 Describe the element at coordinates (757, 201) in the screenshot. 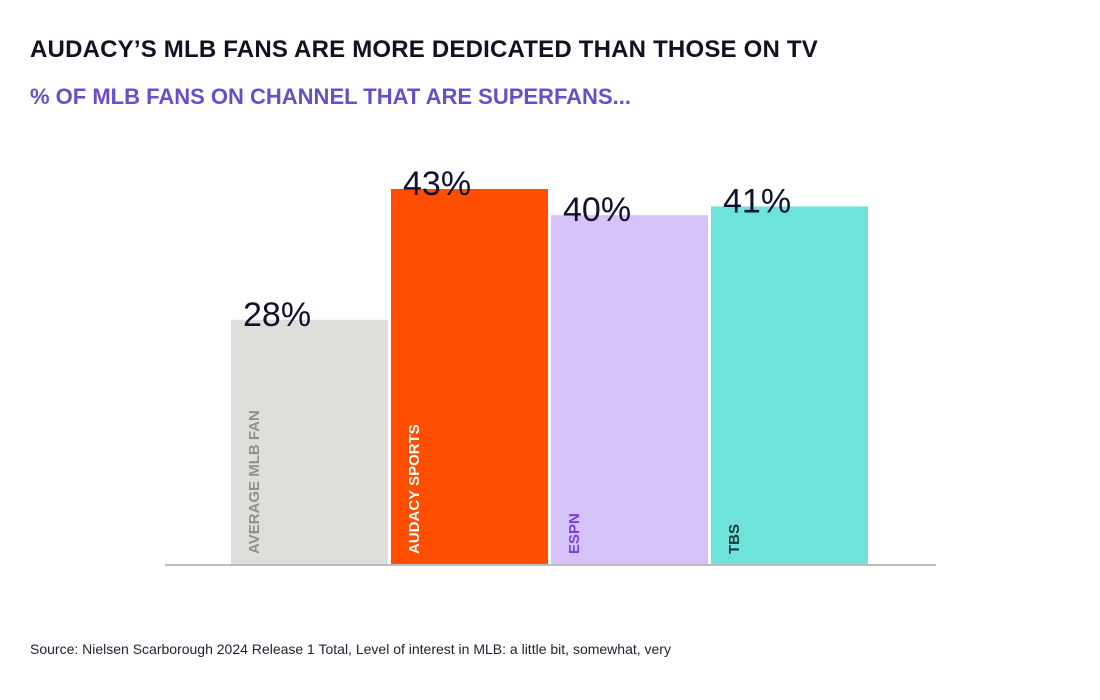

I see `value-label-3: 41%` at that location.